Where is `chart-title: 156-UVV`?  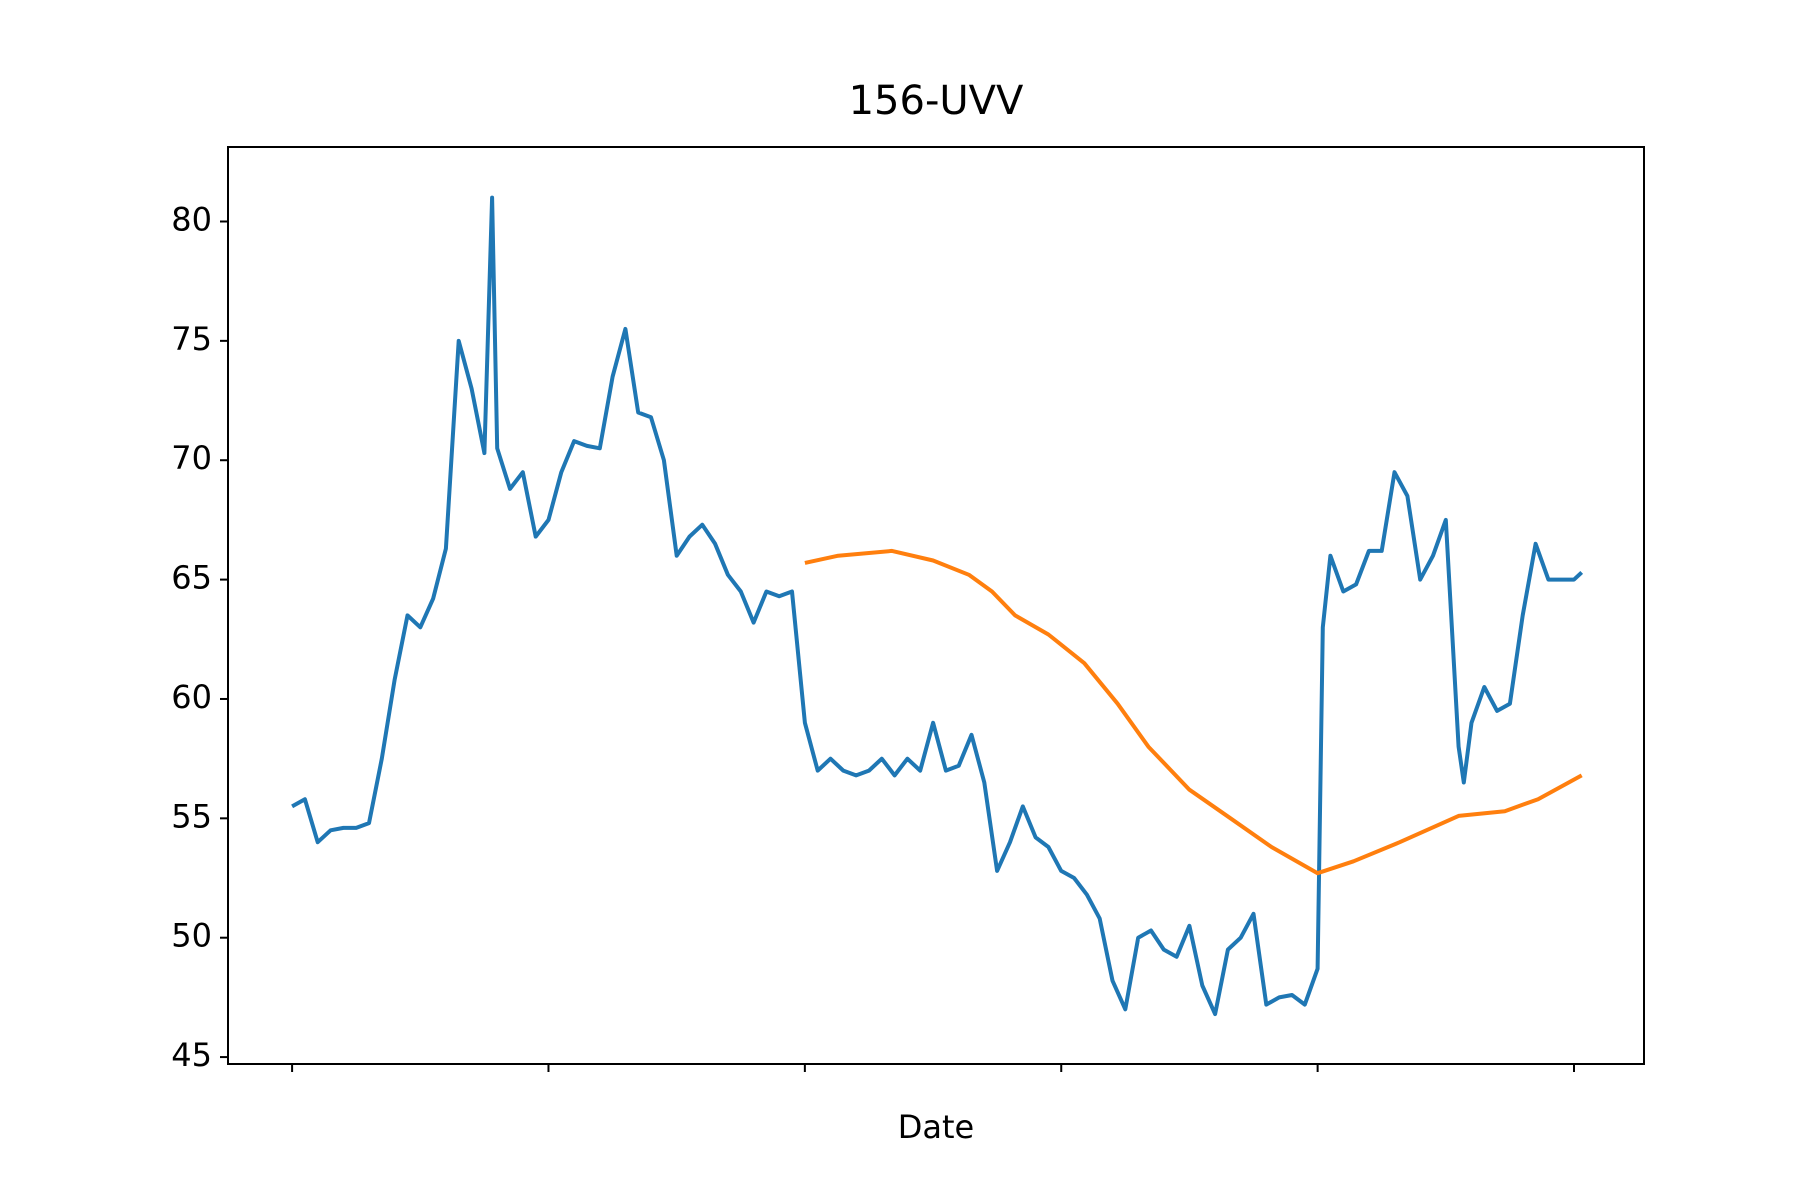 chart-title: 156-UVV is located at coordinates (936, 101).